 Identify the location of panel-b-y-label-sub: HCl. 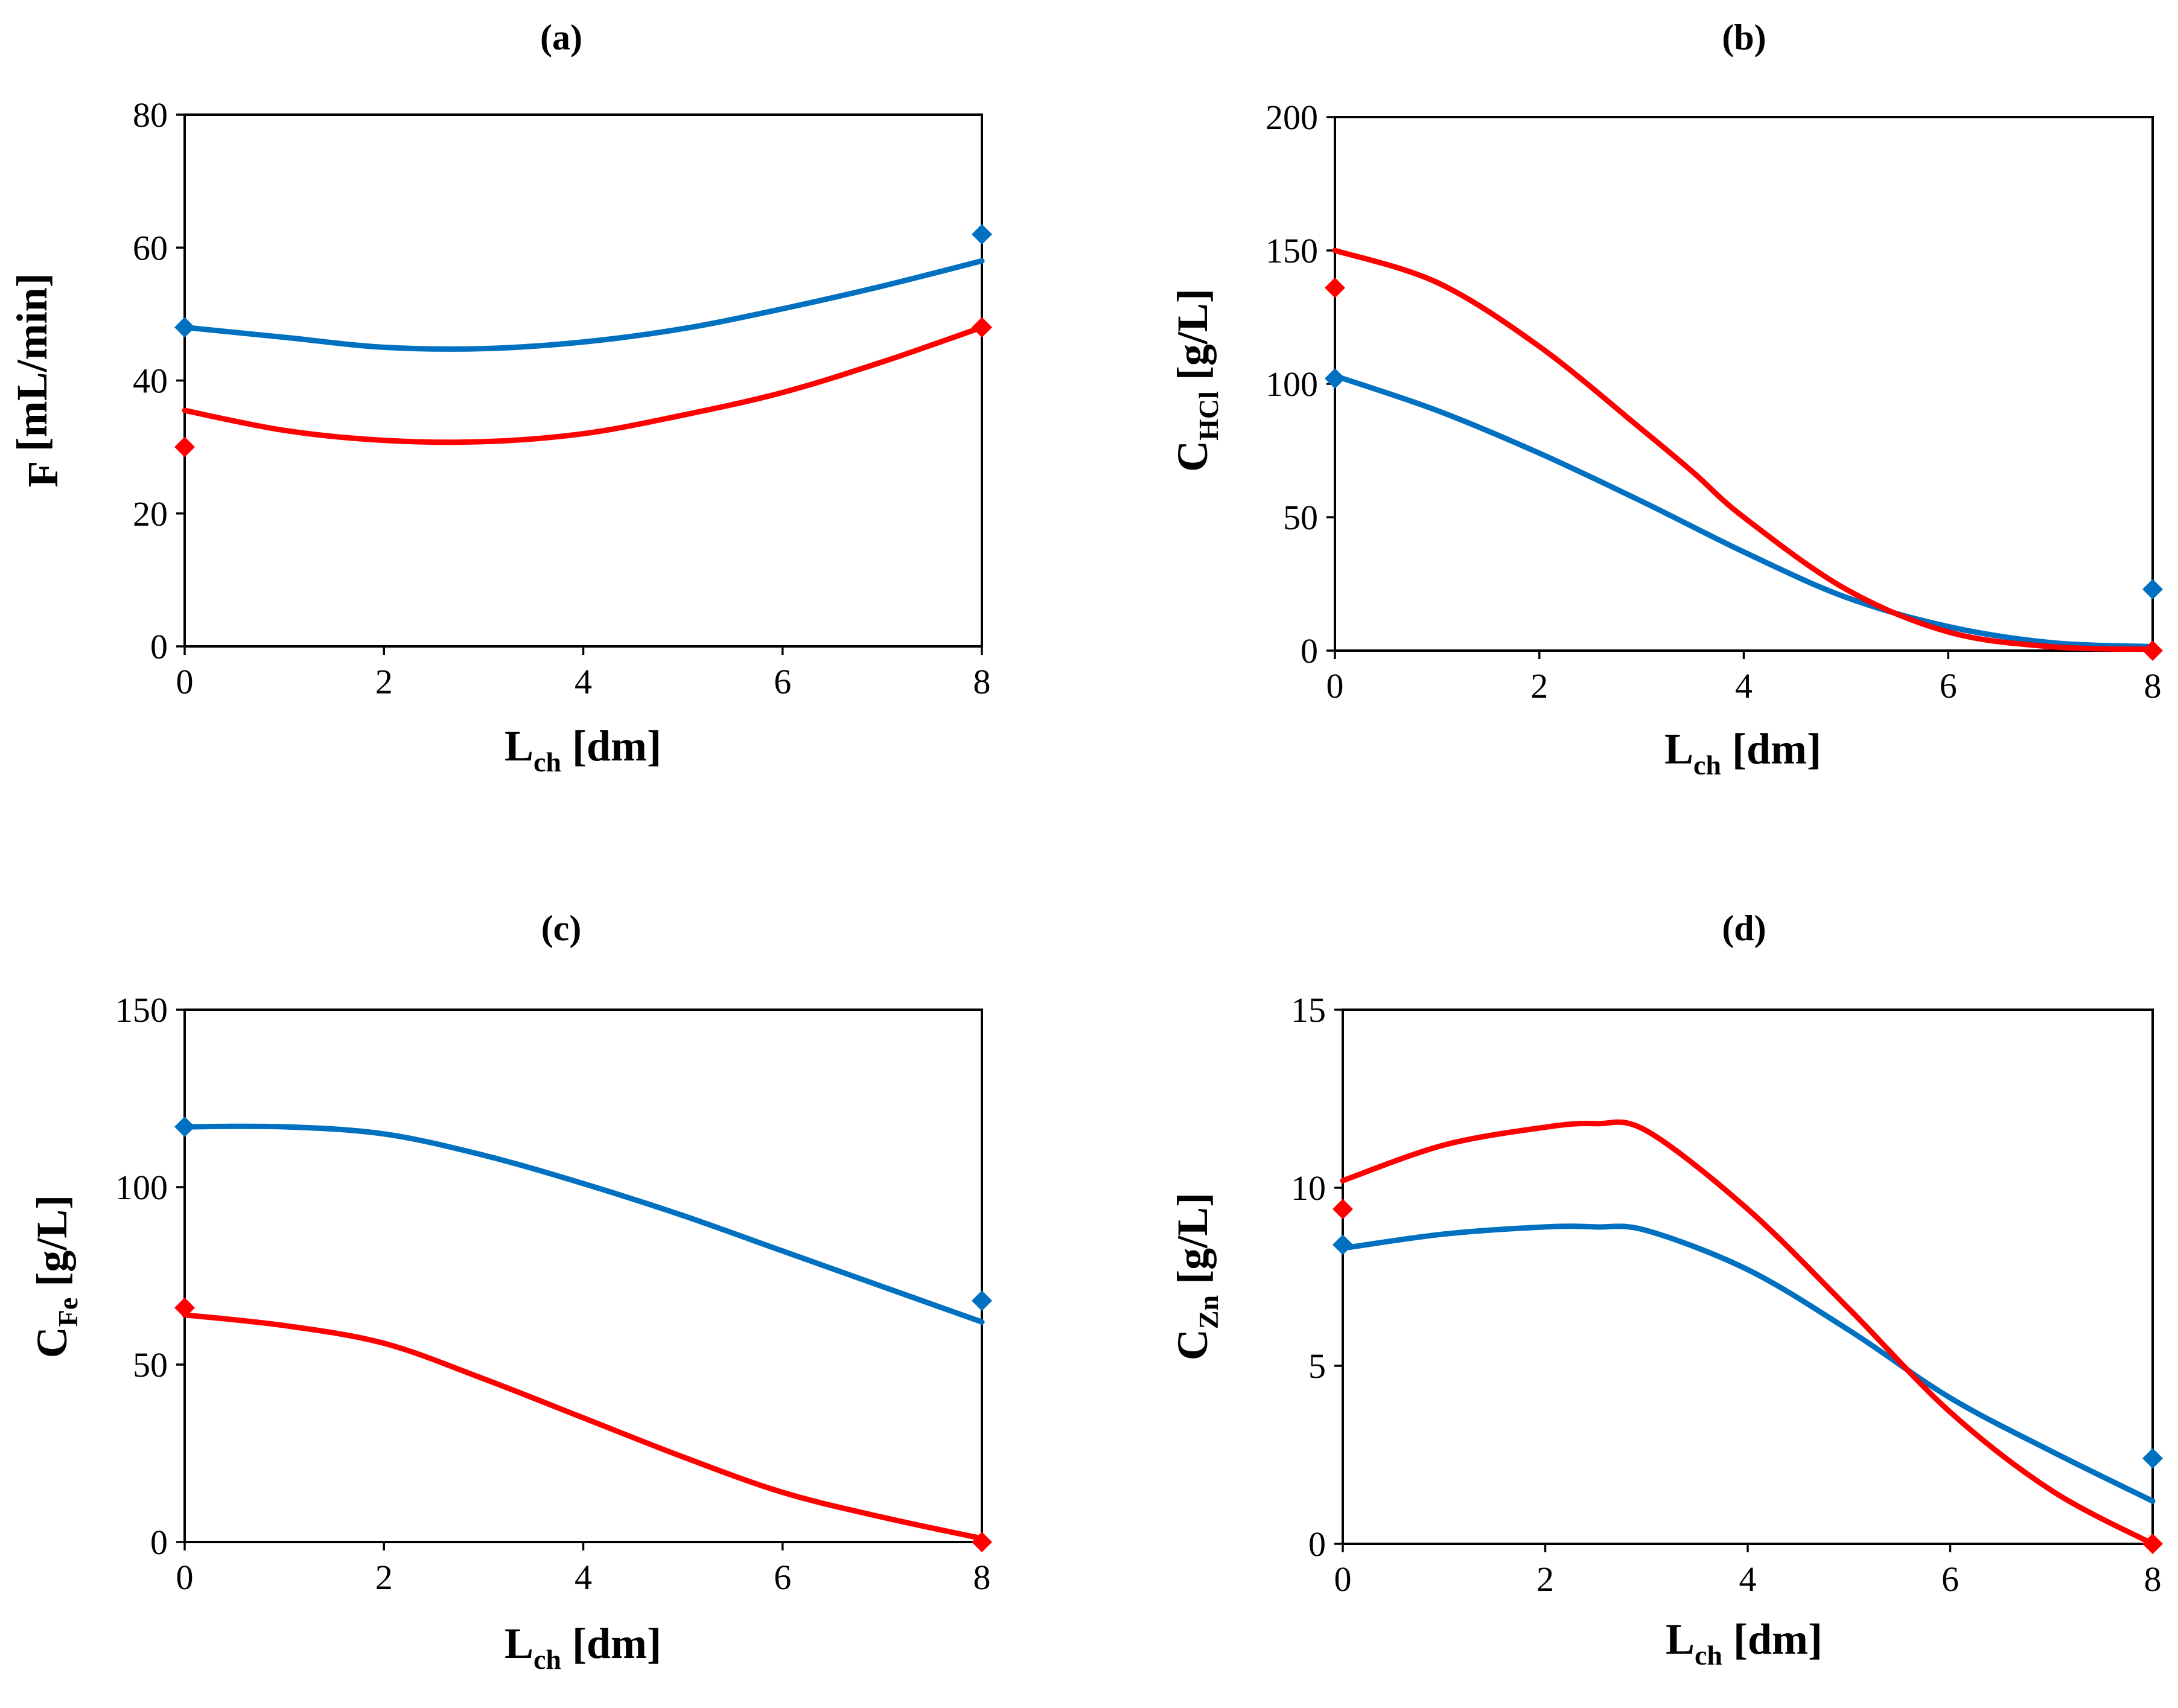
(1208, 416).